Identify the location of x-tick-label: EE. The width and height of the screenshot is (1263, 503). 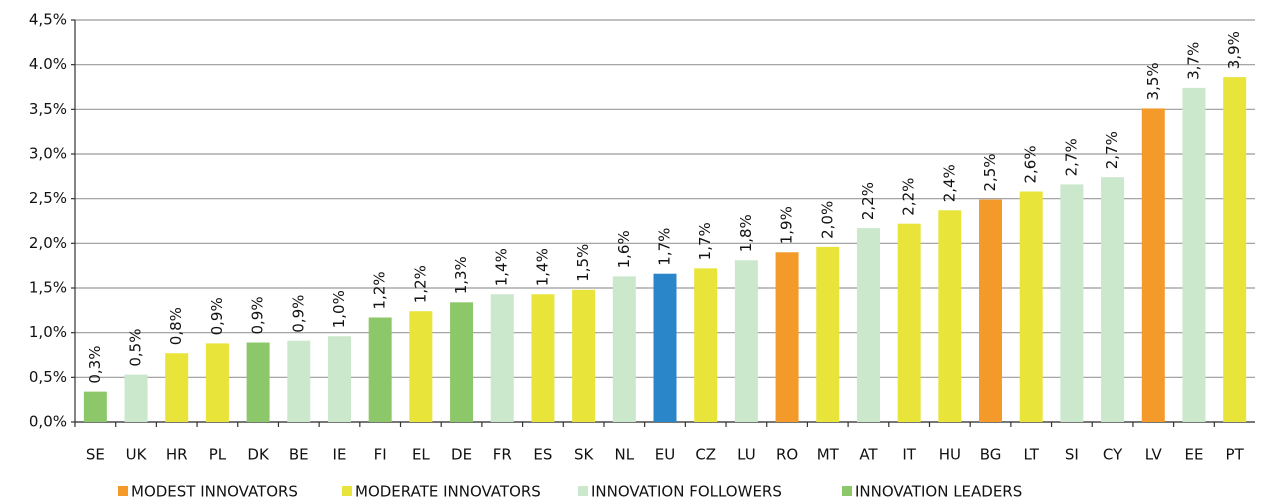
(1193, 455).